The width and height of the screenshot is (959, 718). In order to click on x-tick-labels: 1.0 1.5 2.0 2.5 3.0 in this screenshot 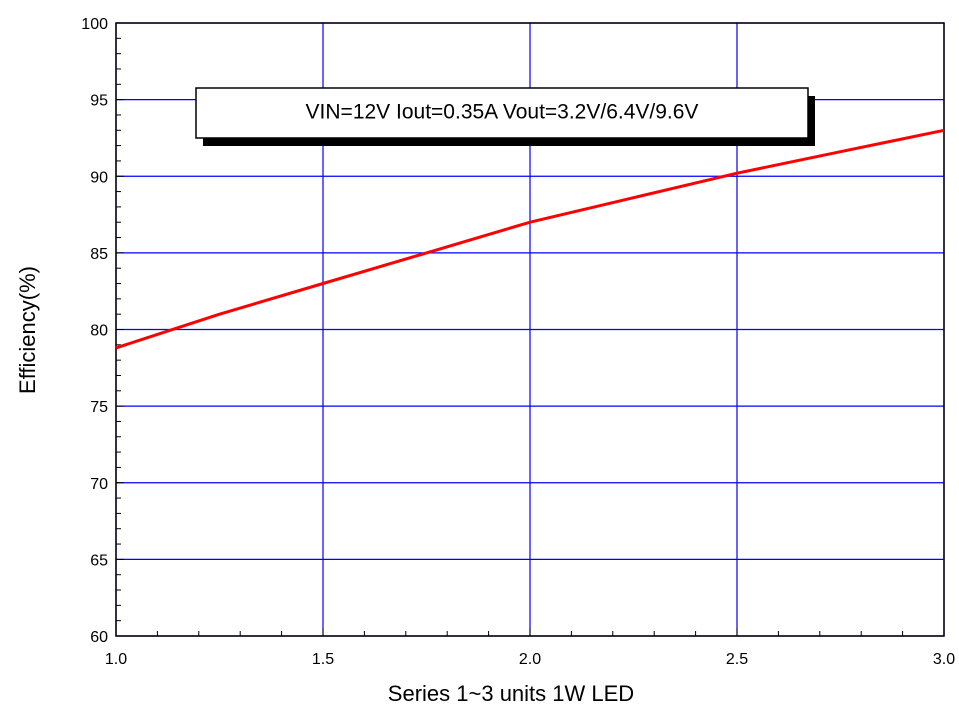, I will do `click(530, 659)`.